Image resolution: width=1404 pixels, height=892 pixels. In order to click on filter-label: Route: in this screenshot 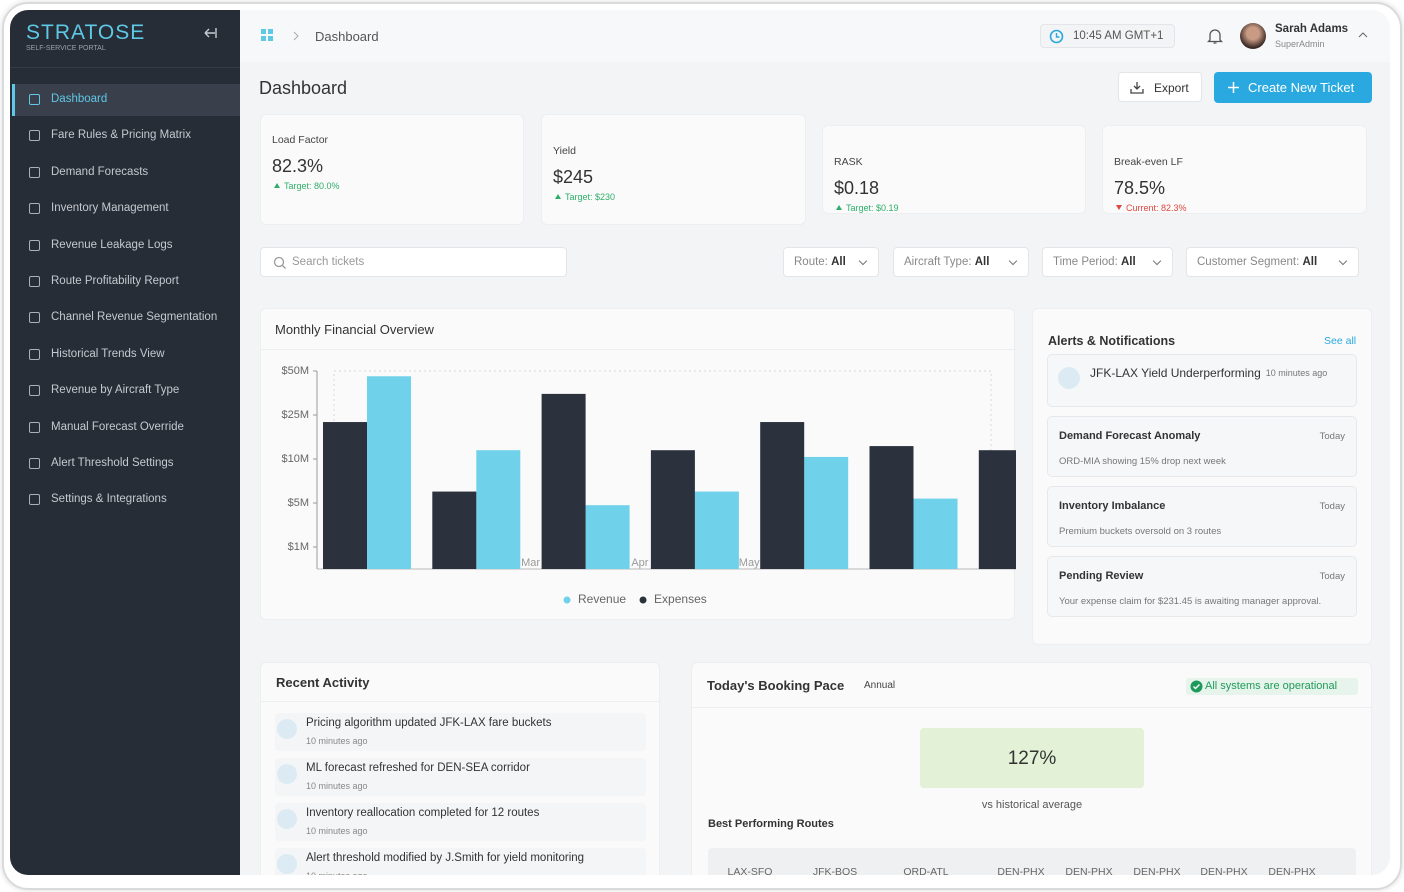, I will do `click(811, 262)`.